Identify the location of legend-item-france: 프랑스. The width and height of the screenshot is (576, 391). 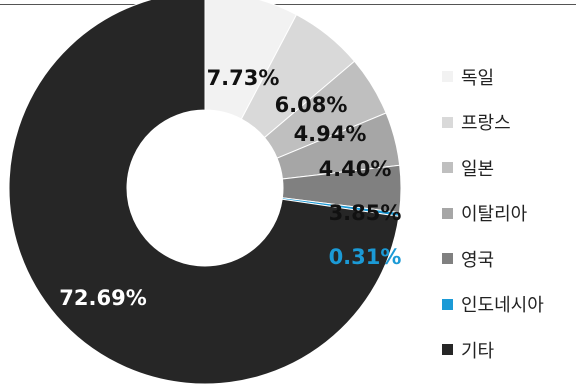
(509, 123).